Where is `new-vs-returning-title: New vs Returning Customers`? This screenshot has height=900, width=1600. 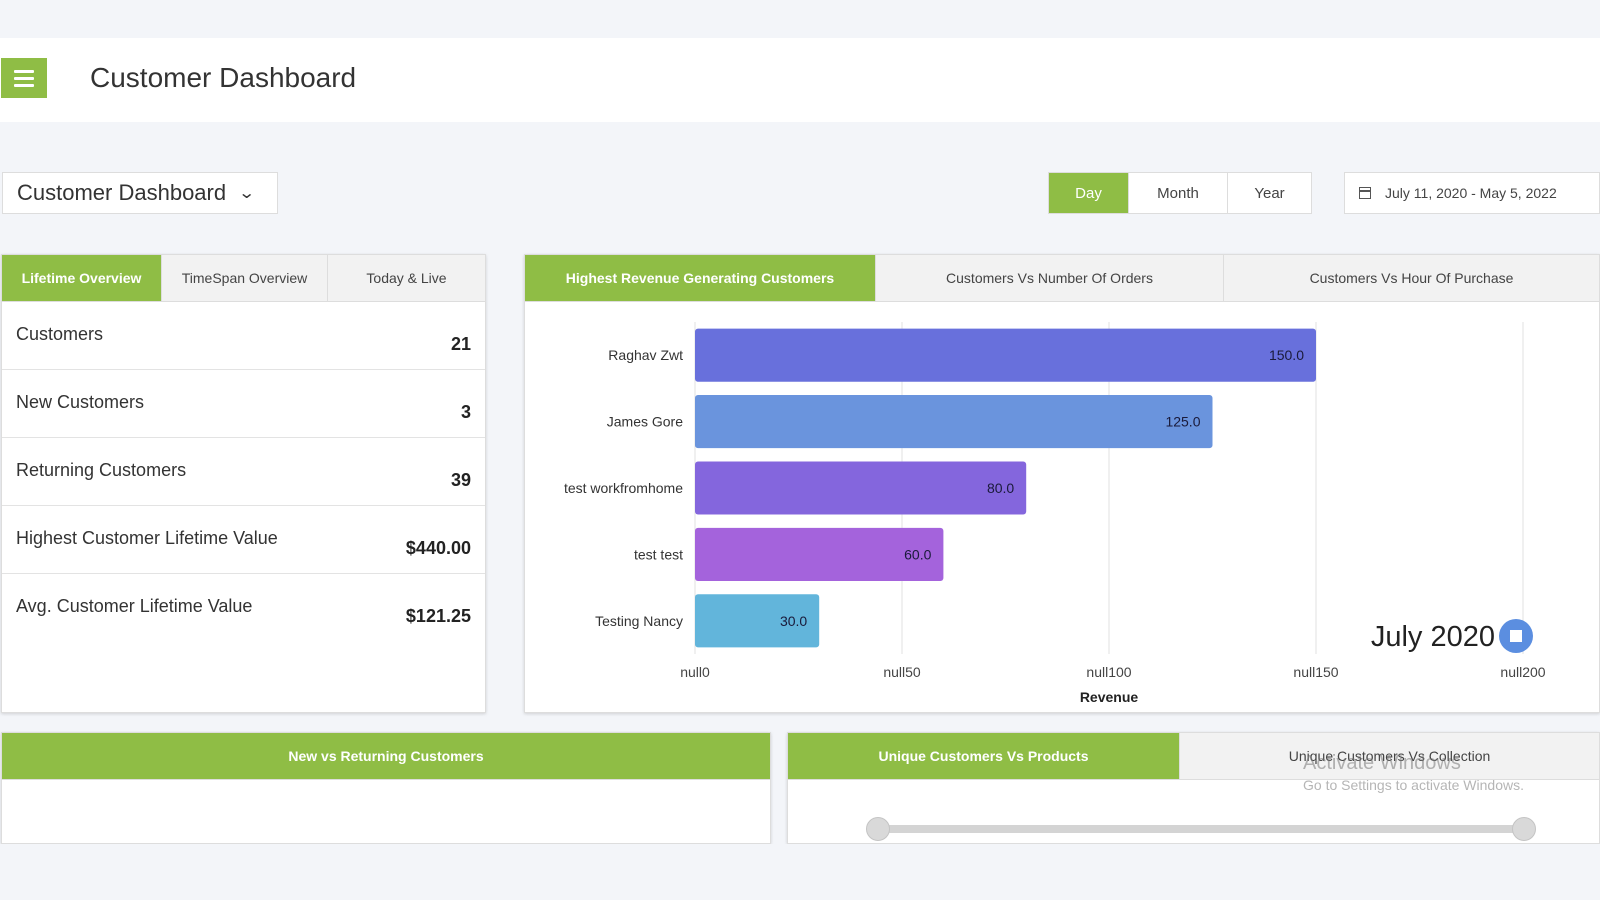
new-vs-returning-title: New vs Returning Customers is located at coordinates (386, 756).